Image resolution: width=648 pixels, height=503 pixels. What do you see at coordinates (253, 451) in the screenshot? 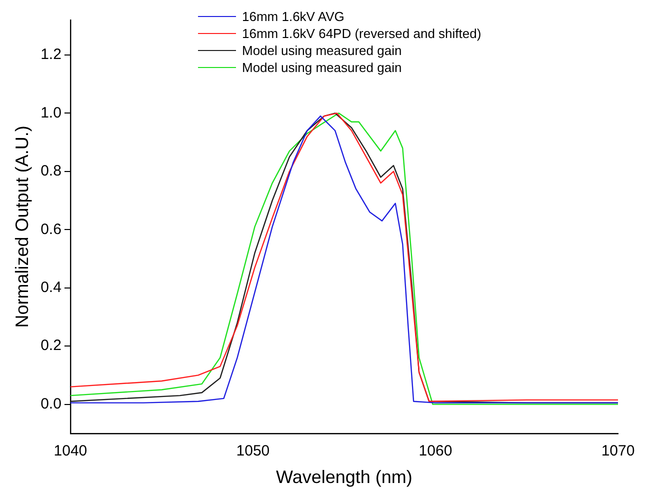
I see `x-tick-label: 1050` at bounding box center [253, 451].